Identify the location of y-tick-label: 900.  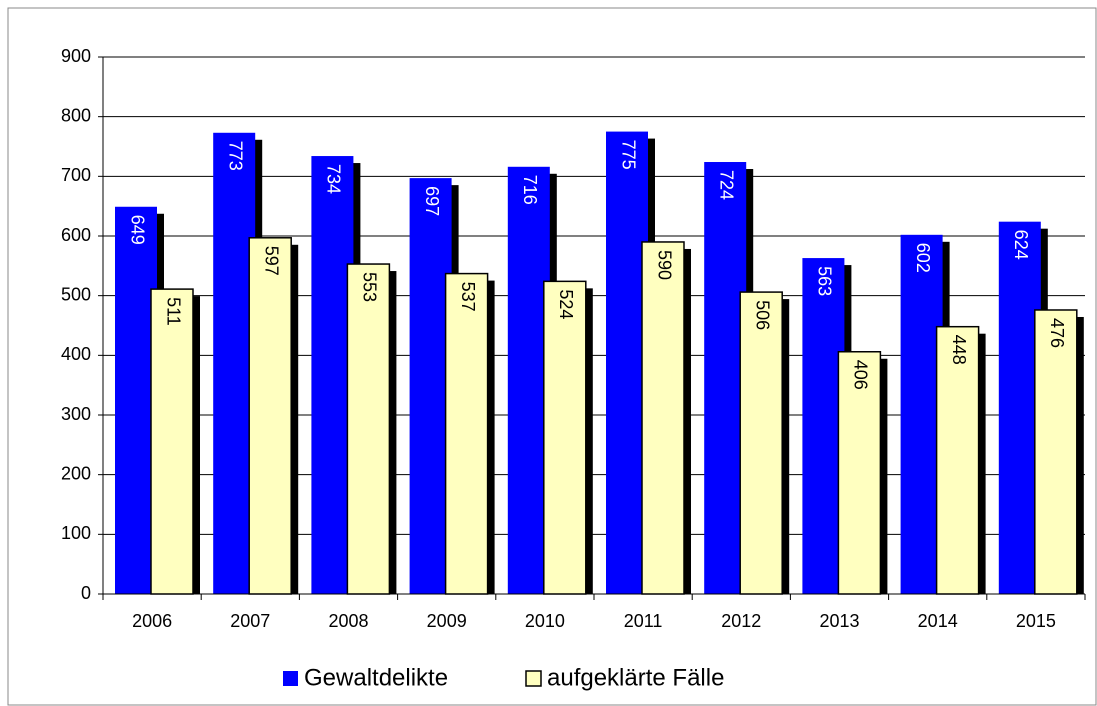
(76, 56).